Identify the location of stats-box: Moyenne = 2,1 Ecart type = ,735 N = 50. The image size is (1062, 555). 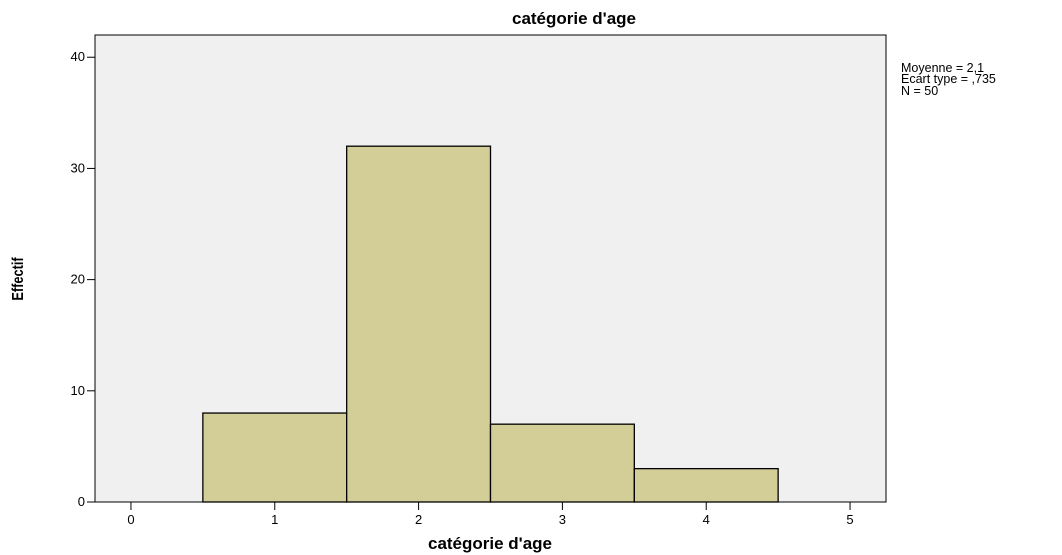
(948, 79).